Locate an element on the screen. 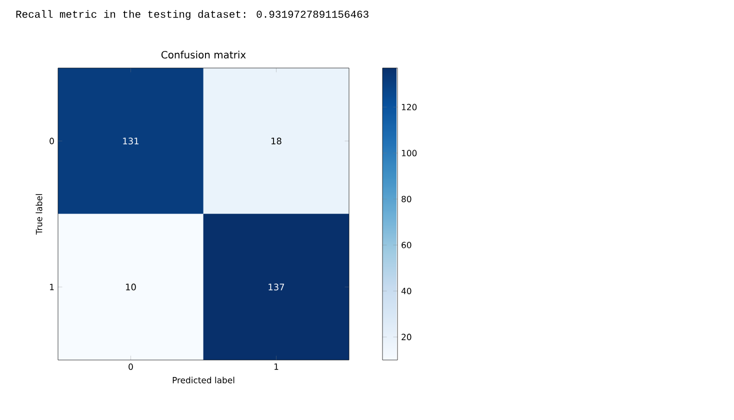  y-axis-title: True label is located at coordinates (39, 214).